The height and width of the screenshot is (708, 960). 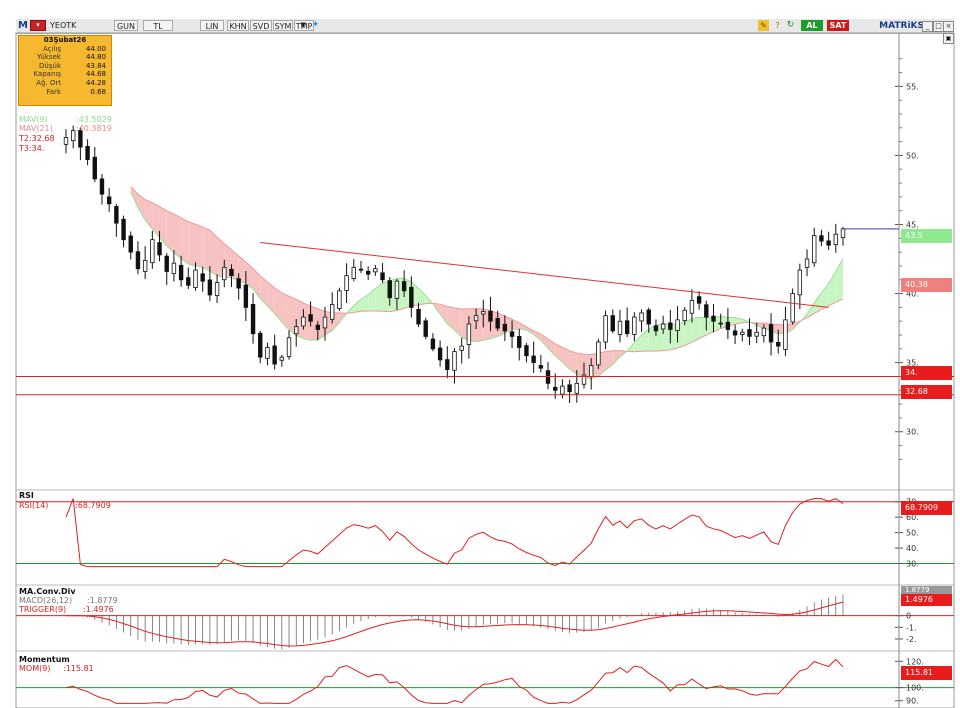 I want to click on brand-logo: MATRiKS, so click(x=901, y=26).